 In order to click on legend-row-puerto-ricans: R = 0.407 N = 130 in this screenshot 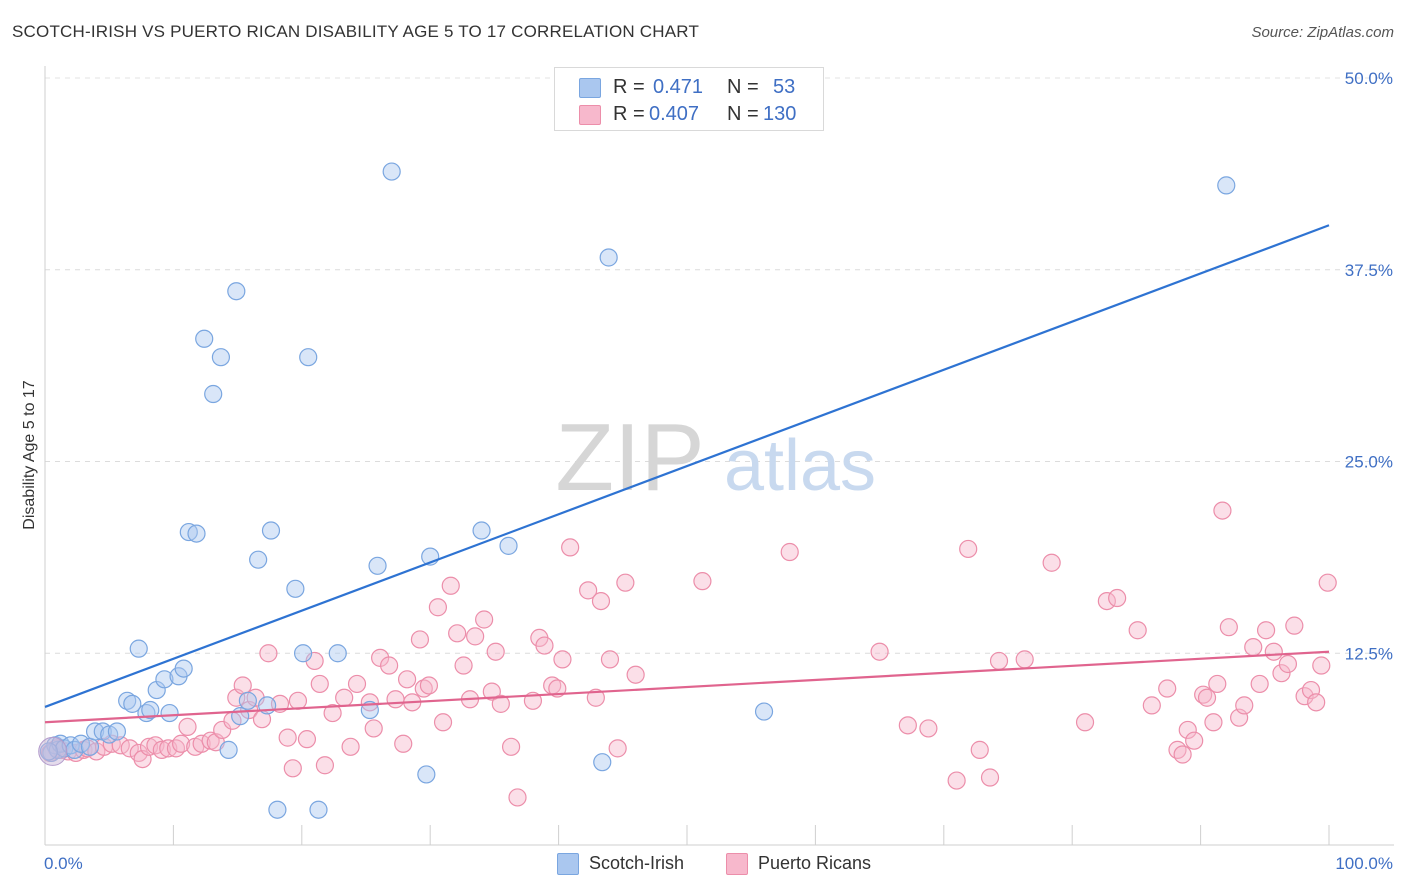, I will do `click(689, 114)`.